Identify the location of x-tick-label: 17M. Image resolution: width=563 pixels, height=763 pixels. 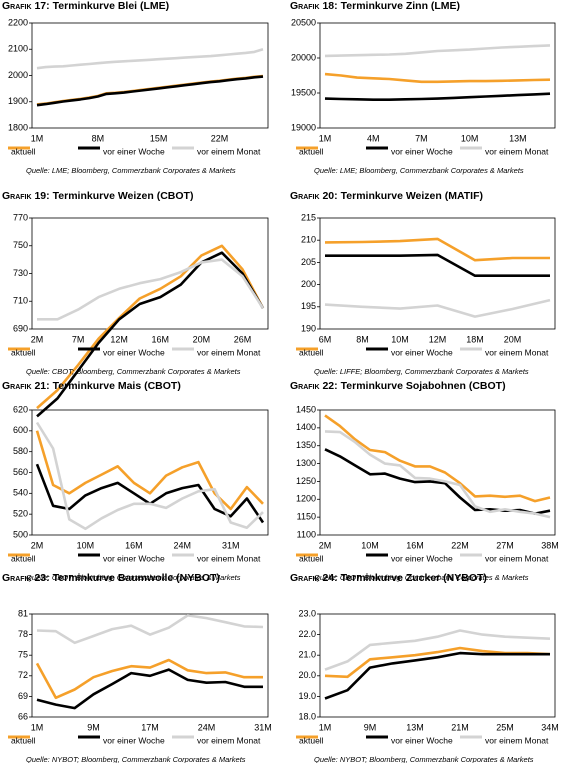
(150, 727).